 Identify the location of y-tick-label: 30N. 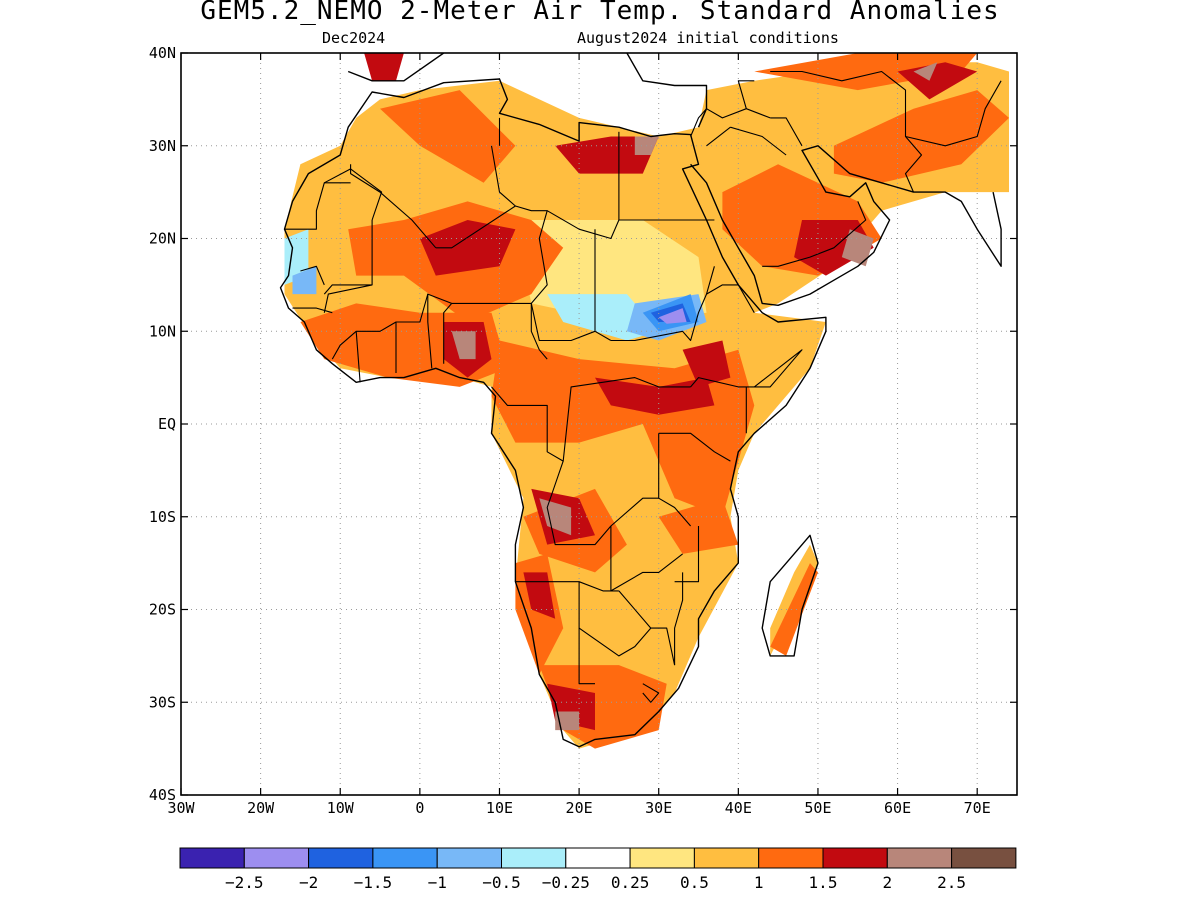
(162, 146).